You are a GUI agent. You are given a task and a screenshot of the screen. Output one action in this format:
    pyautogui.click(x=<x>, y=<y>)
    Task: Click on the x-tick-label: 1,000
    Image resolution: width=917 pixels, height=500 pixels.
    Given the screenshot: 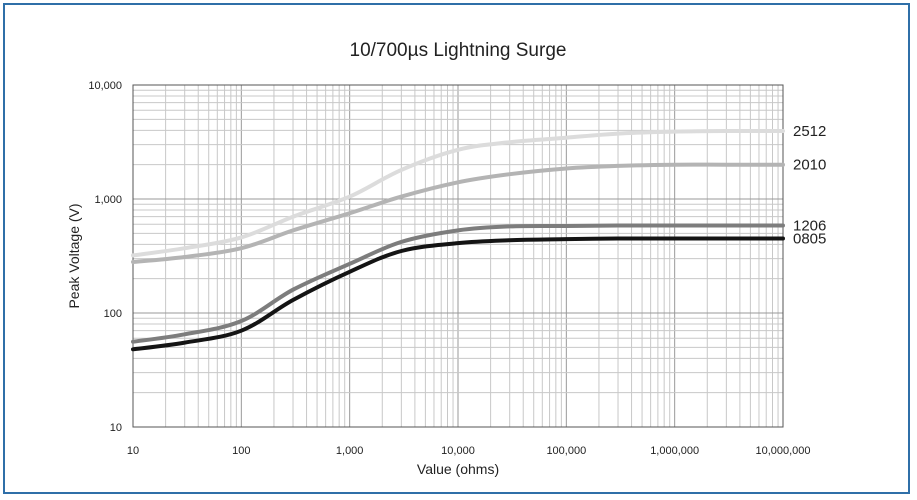 What is the action you would take?
    pyautogui.click(x=350, y=451)
    